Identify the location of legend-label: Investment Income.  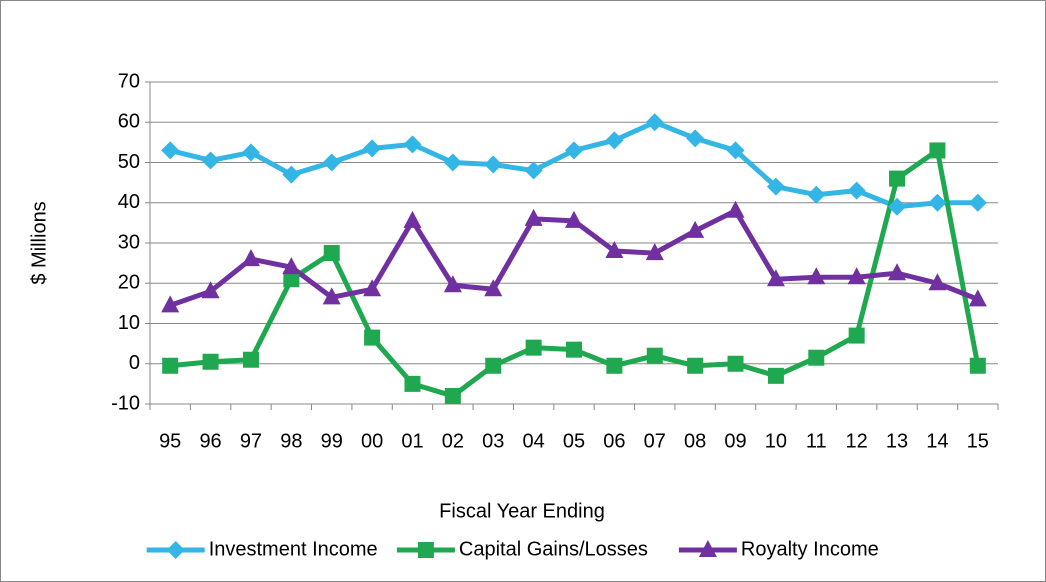
(293, 549).